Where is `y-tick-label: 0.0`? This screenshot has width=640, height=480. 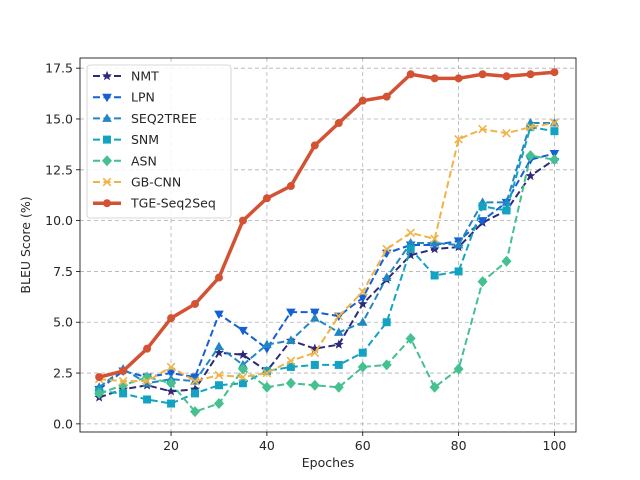 y-tick-label: 0.0 is located at coordinates (63, 423).